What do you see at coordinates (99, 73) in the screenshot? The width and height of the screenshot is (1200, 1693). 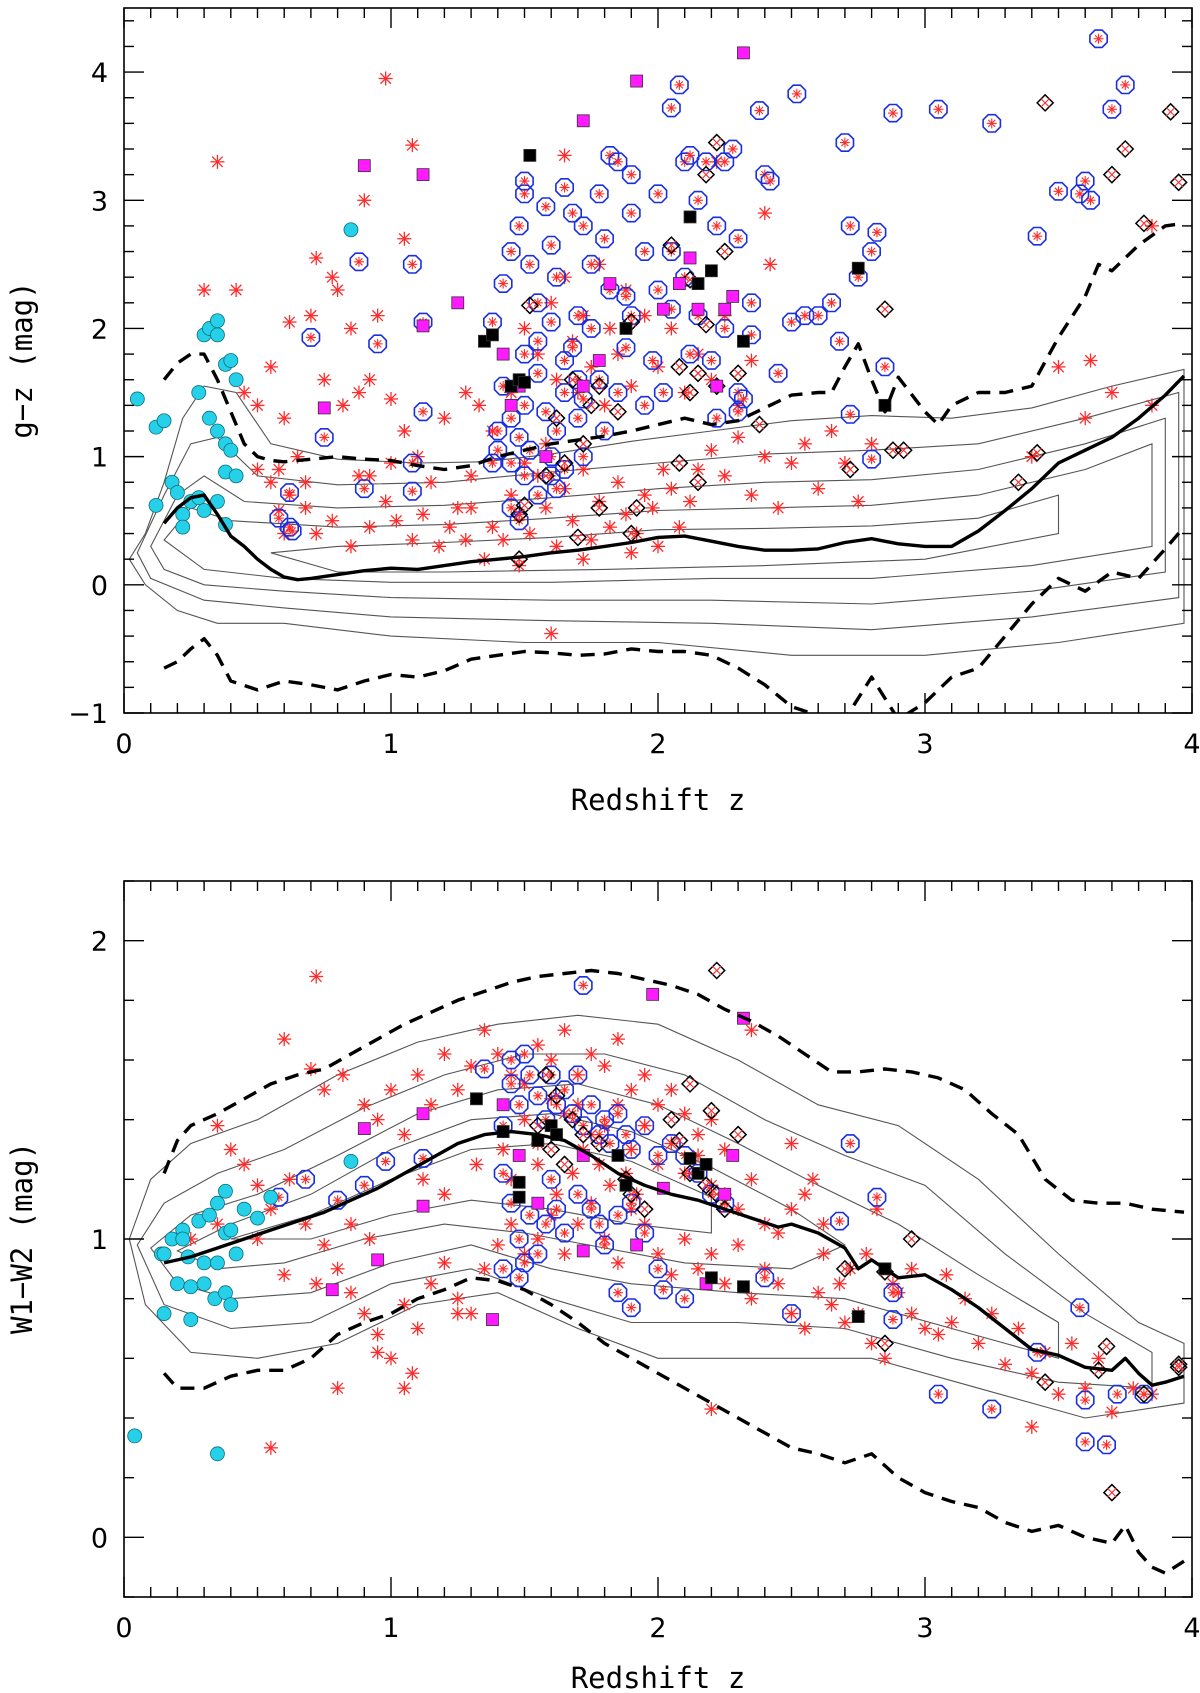 I see `y-tick-label: 4` at bounding box center [99, 73].